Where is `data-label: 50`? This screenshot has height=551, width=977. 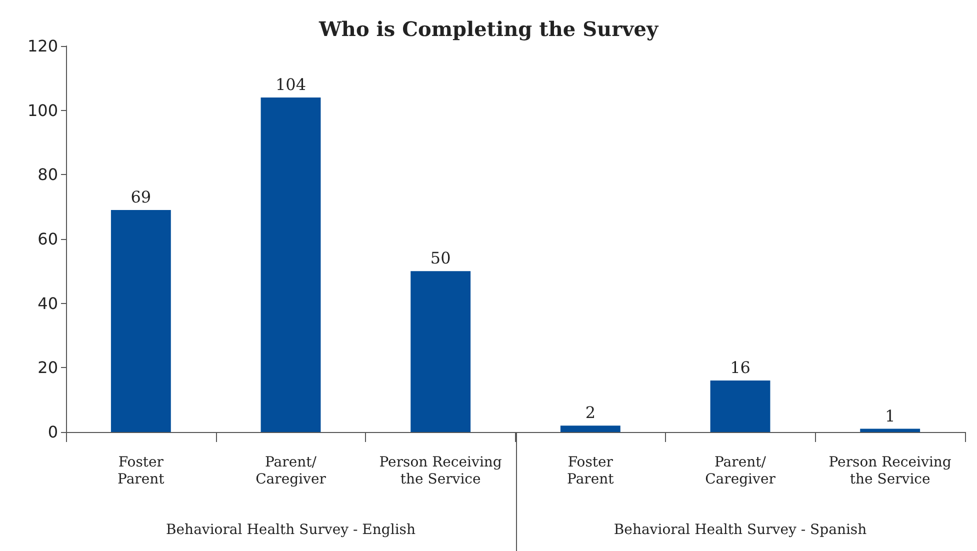 data-label: 50 is located at coordinates (440, 258).